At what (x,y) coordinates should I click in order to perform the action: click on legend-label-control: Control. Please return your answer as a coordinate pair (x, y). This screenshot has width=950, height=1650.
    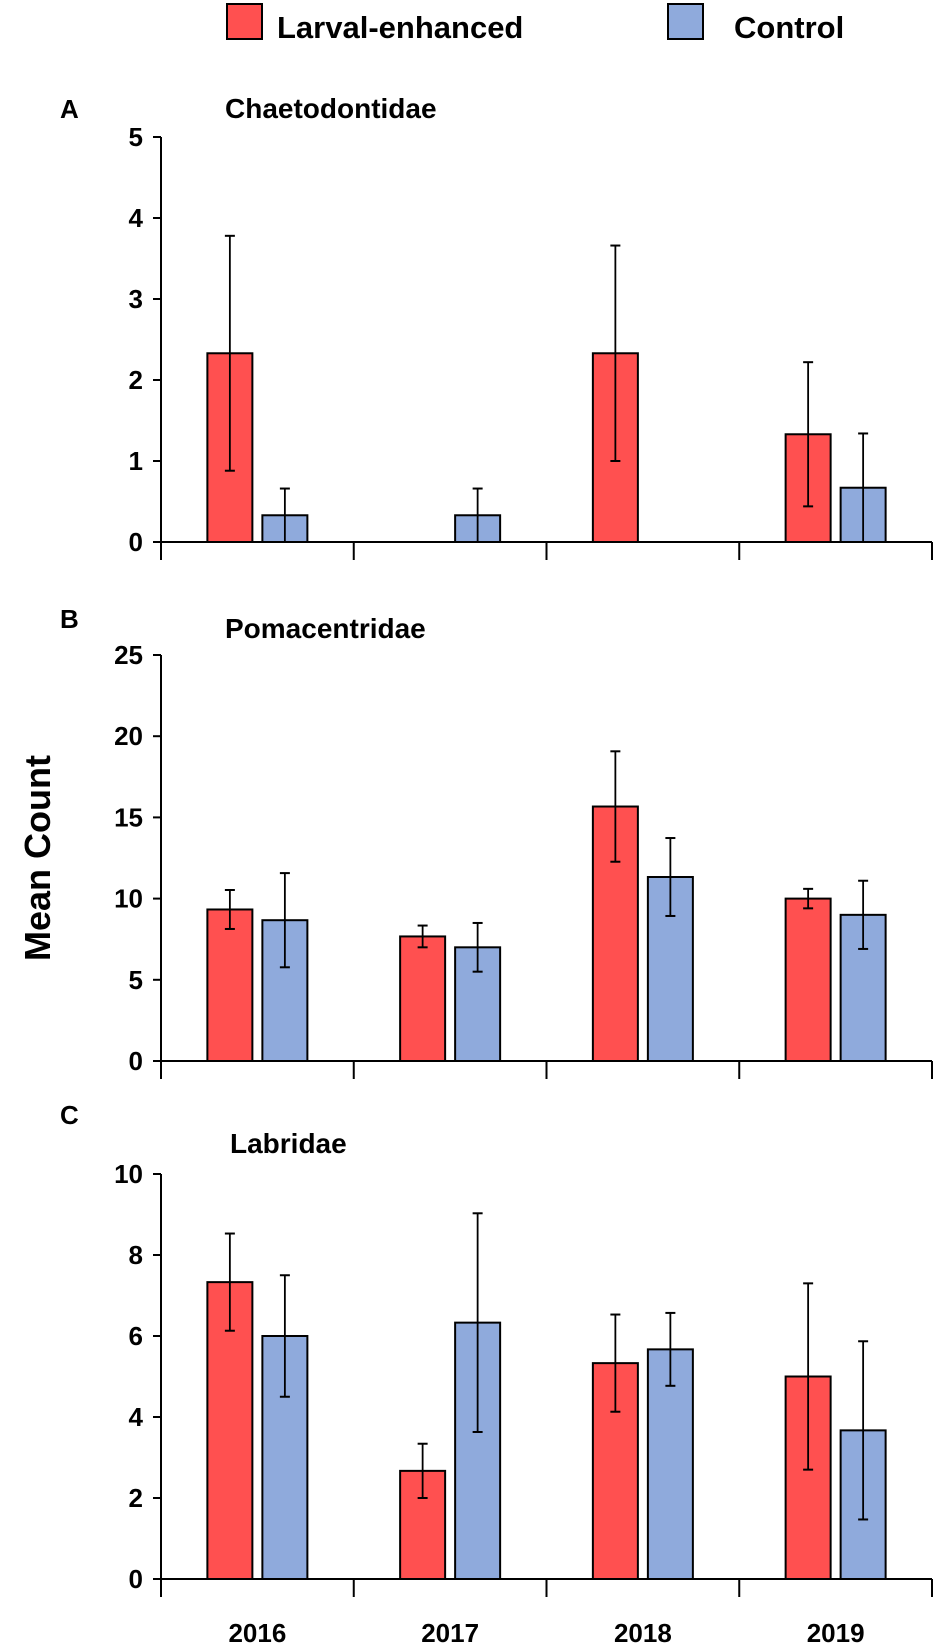
    Looking at the image, I should click on (789, 27).